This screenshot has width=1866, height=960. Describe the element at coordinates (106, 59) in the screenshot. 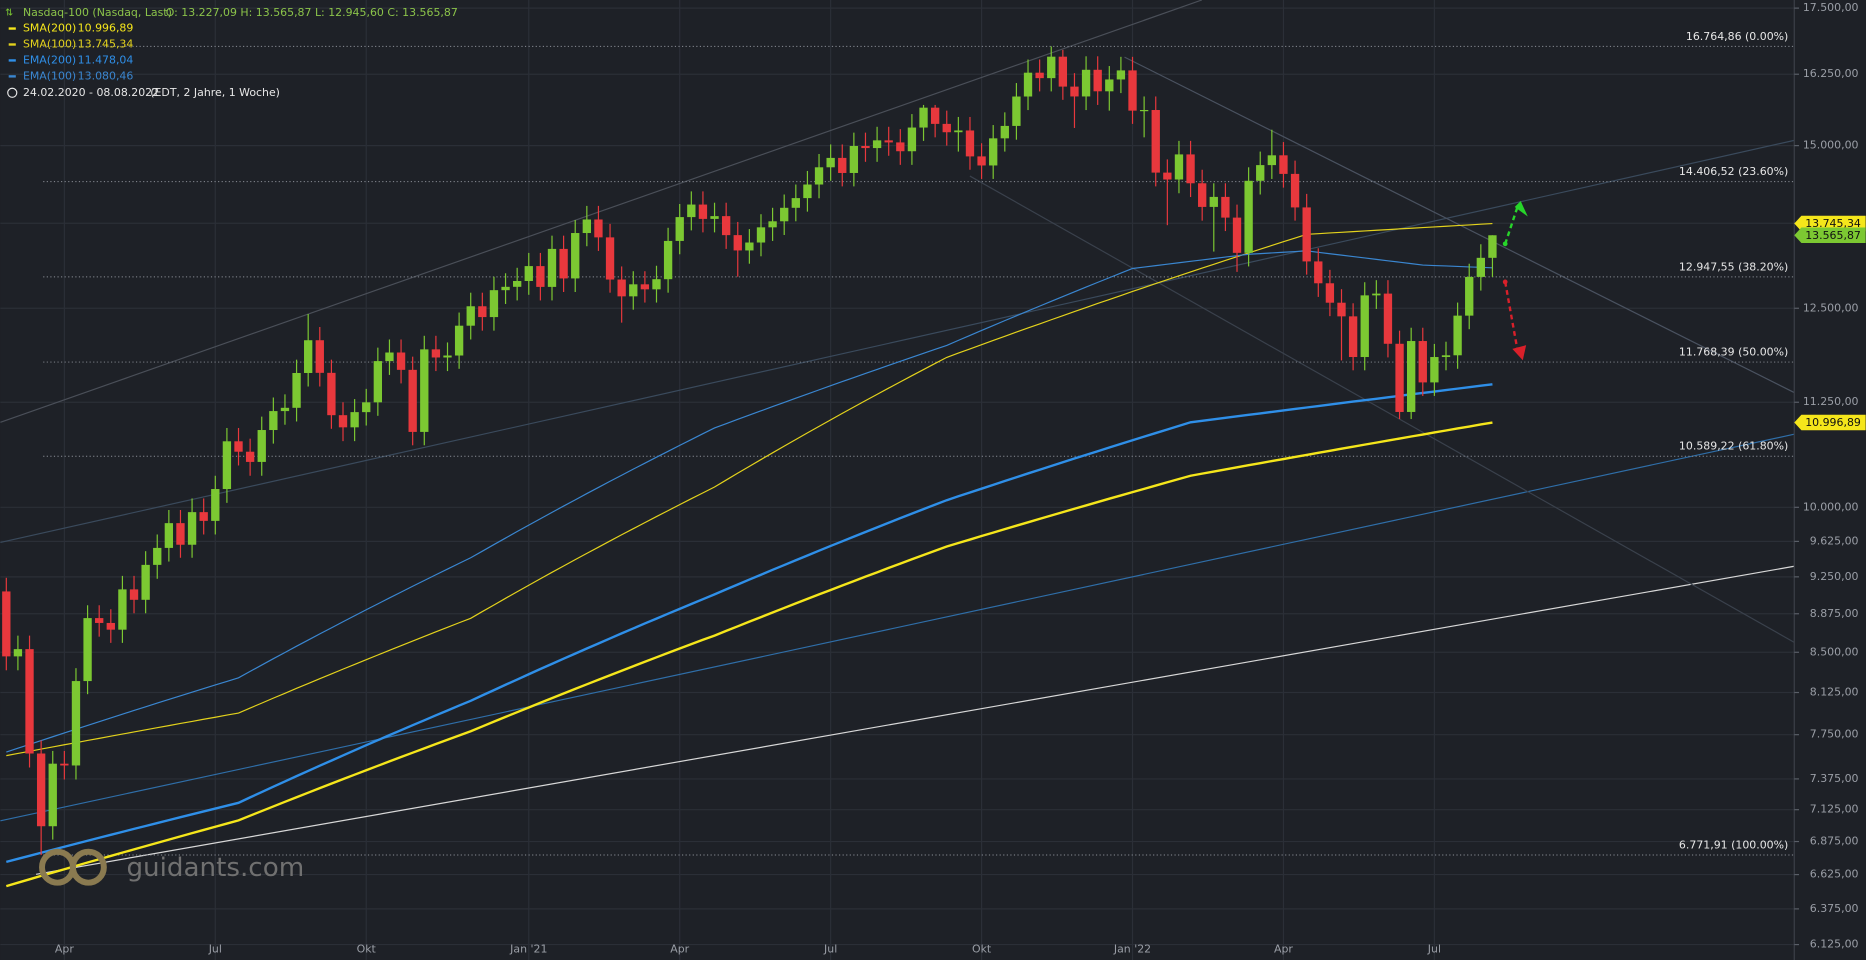

I see `legend-value: 11.478,04` at that location.